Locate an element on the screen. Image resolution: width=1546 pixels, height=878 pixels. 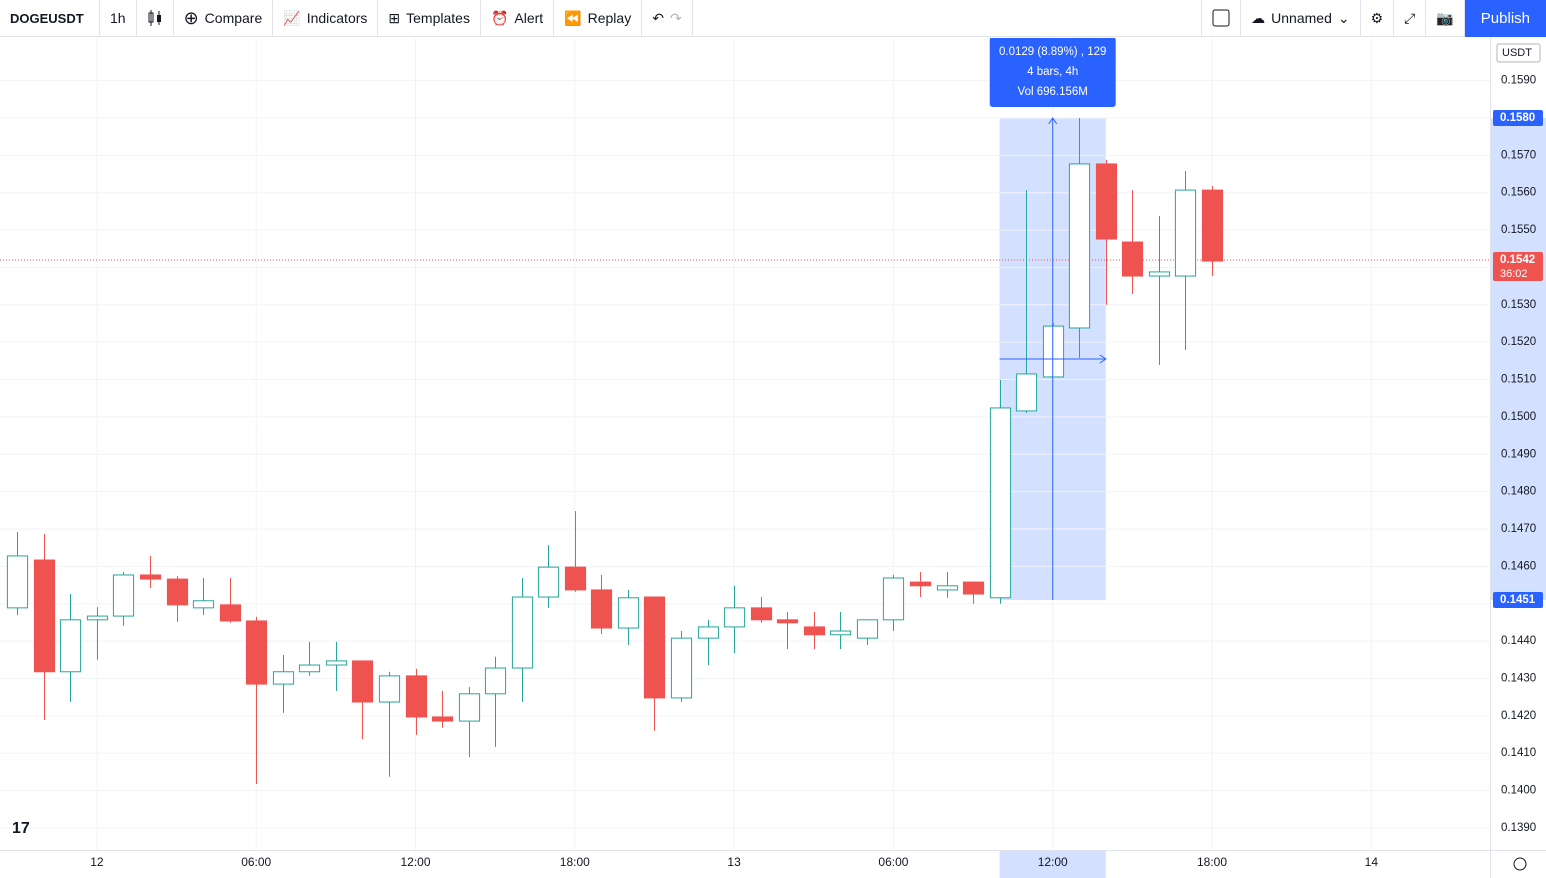
icon: ⊕ is located at coordinates (191, 17).